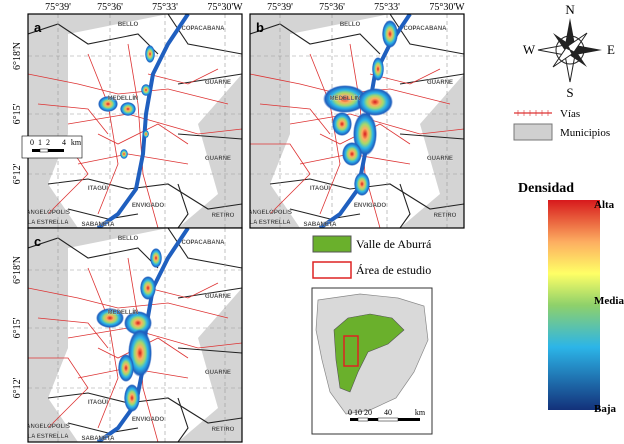  I want to click on inset-scale-label: km, so click(420, 412).